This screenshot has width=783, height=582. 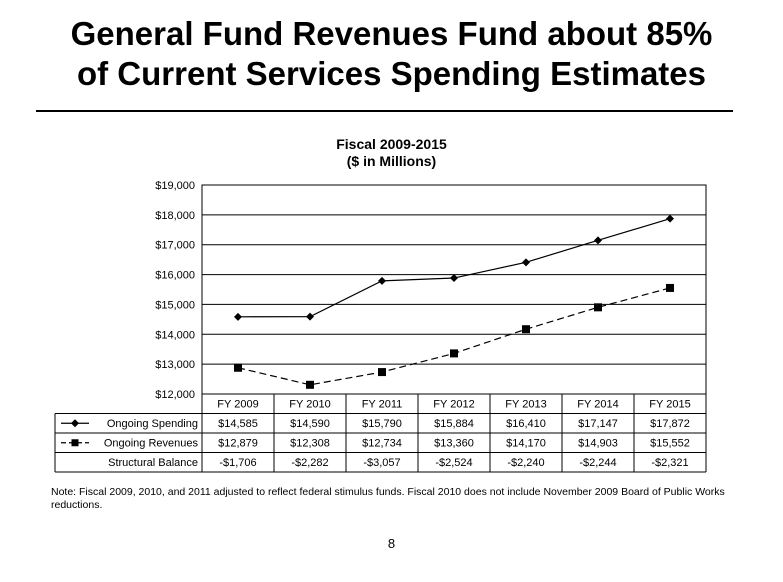 I want to click on y-tick-label: $17,000, so click(x=175, y=246).